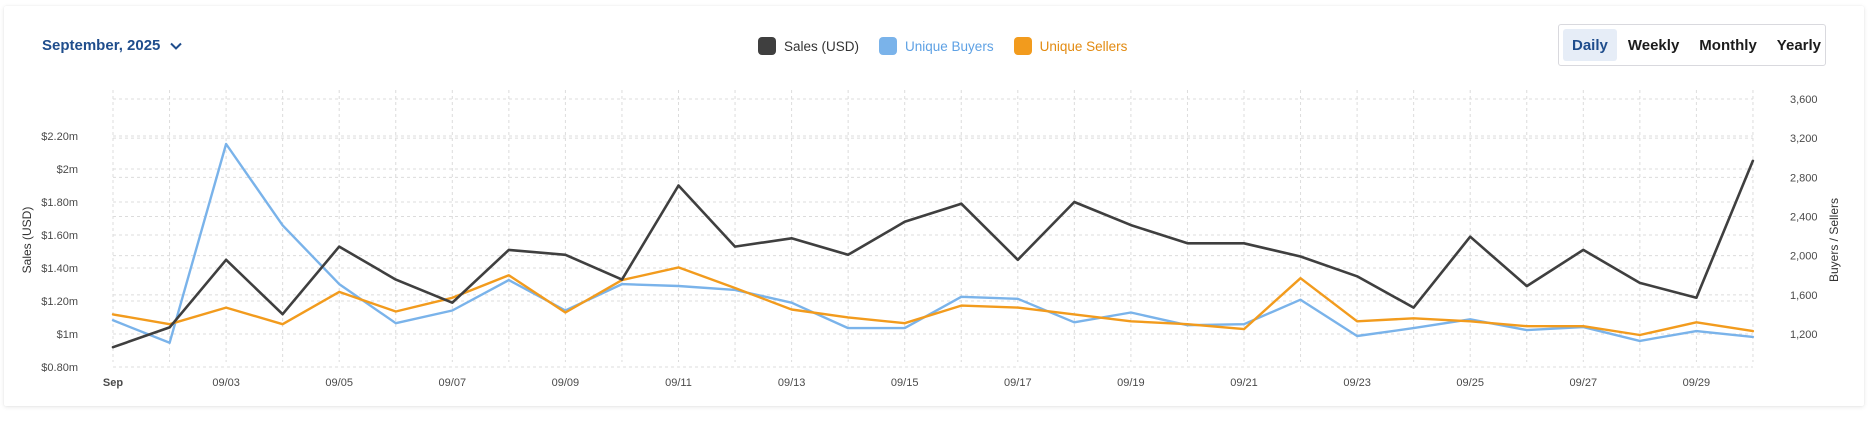 This screenshot has height=438, width=1869. Describe the element at coordinates (888, 46) in the screenshot. I see `legend-swatch-buyers` at that location.